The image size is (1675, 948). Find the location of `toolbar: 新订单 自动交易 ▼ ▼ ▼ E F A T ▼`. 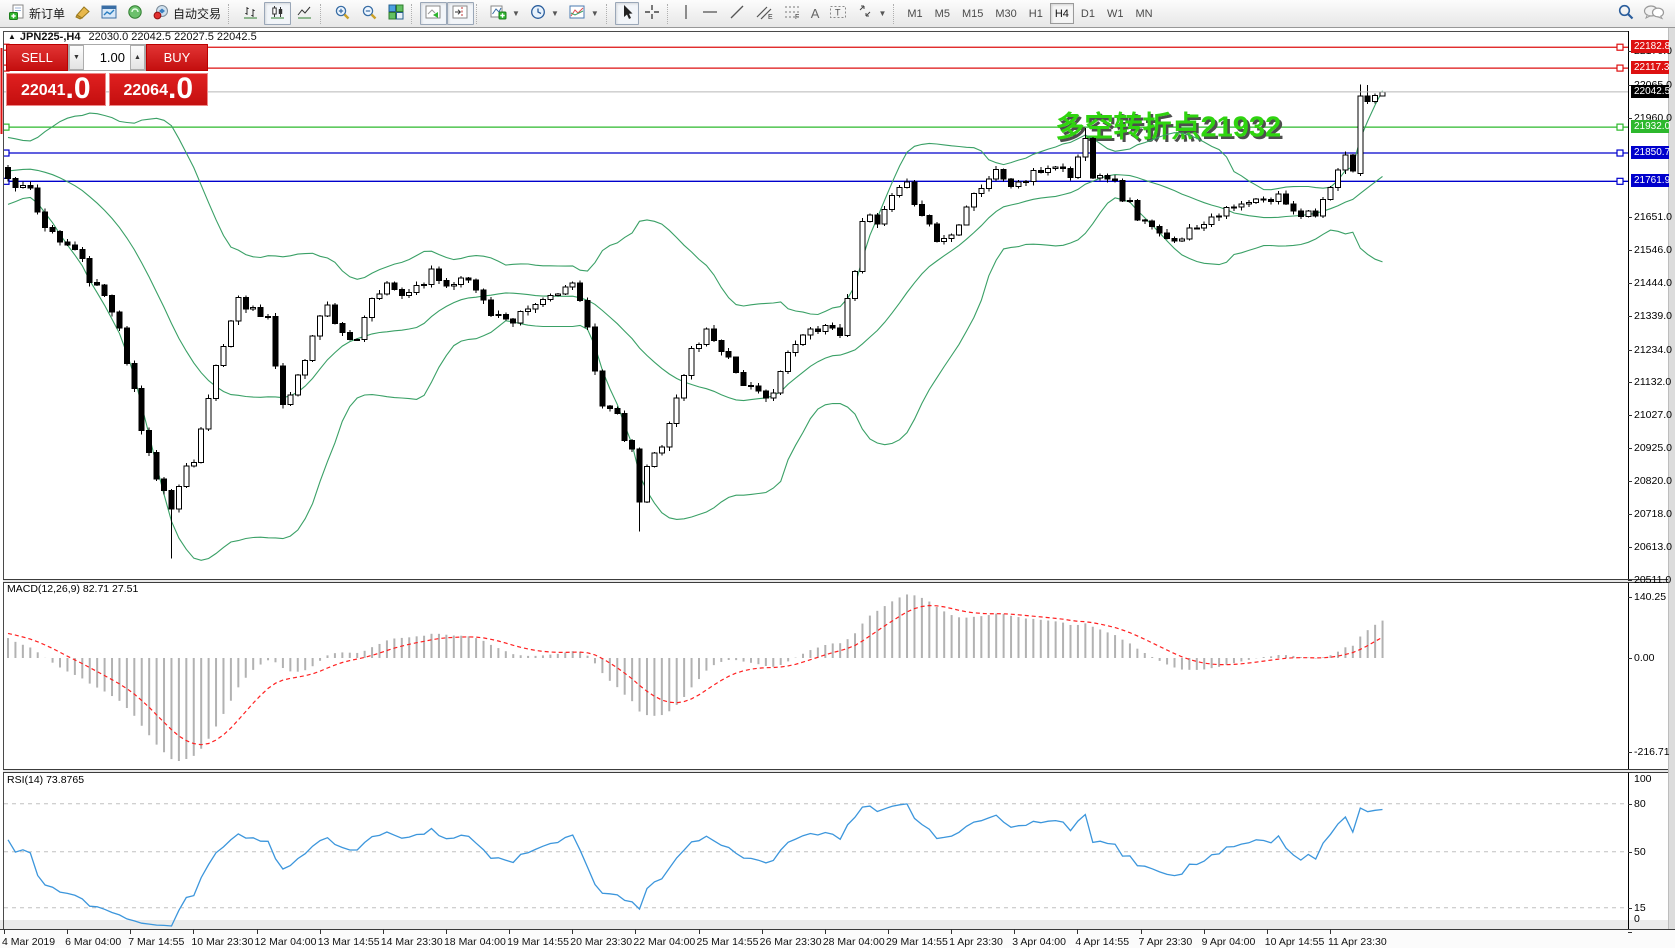

toolbar: 新订单 自动交易 ▼ ▼ ▼ E F A T ▼ is located at coordinates (837, 14).